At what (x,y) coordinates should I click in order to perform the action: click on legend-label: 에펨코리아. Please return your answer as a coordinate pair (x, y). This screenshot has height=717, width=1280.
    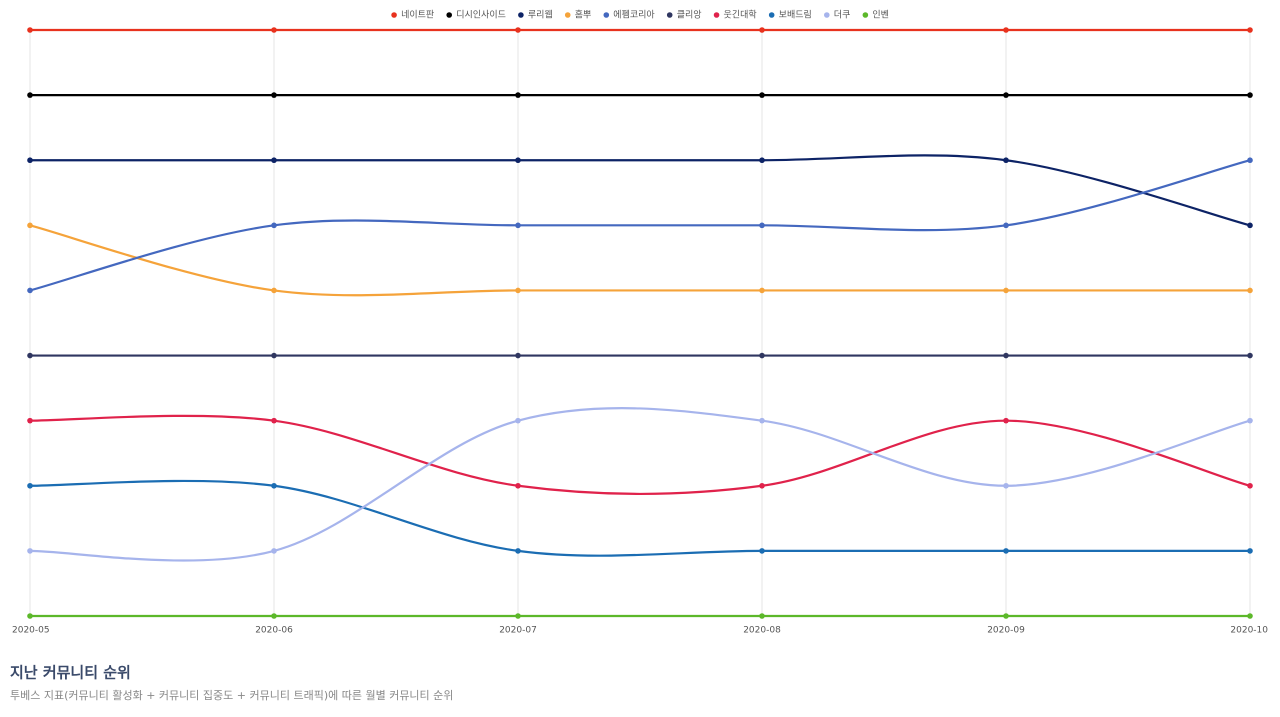
    Looking at the image, I should click on (634, 15).